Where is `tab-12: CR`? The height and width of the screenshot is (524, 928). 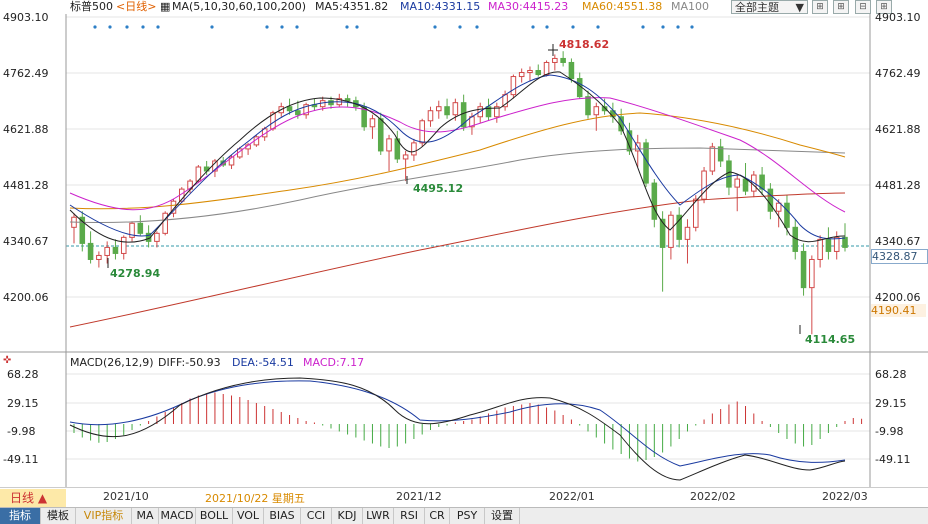
tab-12: CR is located at coordinates (437, 516).